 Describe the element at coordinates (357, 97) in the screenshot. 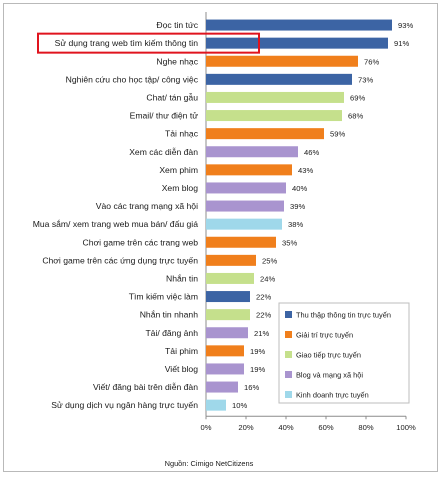

I see `value-label: 69%` at that location.